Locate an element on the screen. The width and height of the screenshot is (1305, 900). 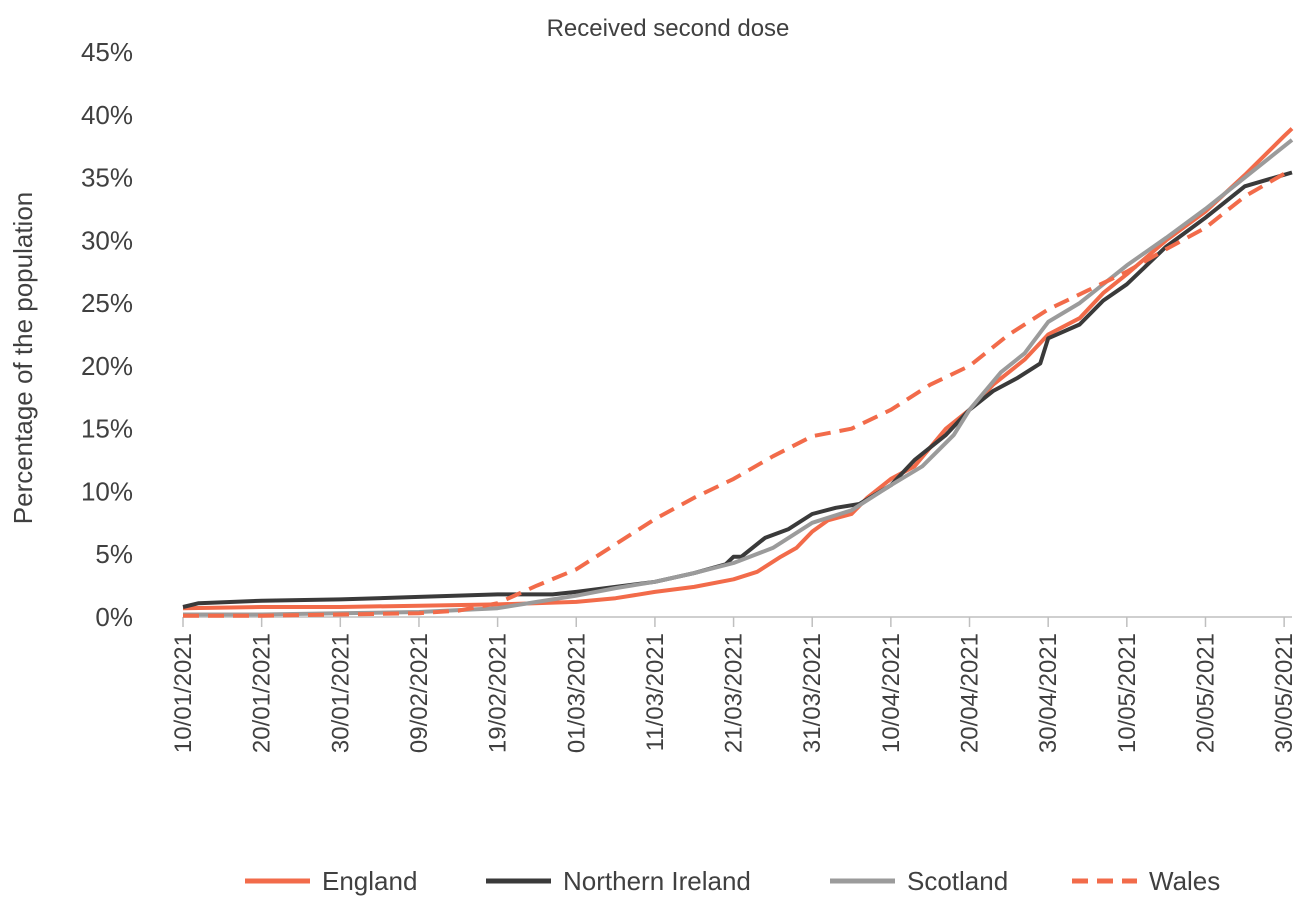
y-tick-label: 25% is located at coordinates (107, 303).